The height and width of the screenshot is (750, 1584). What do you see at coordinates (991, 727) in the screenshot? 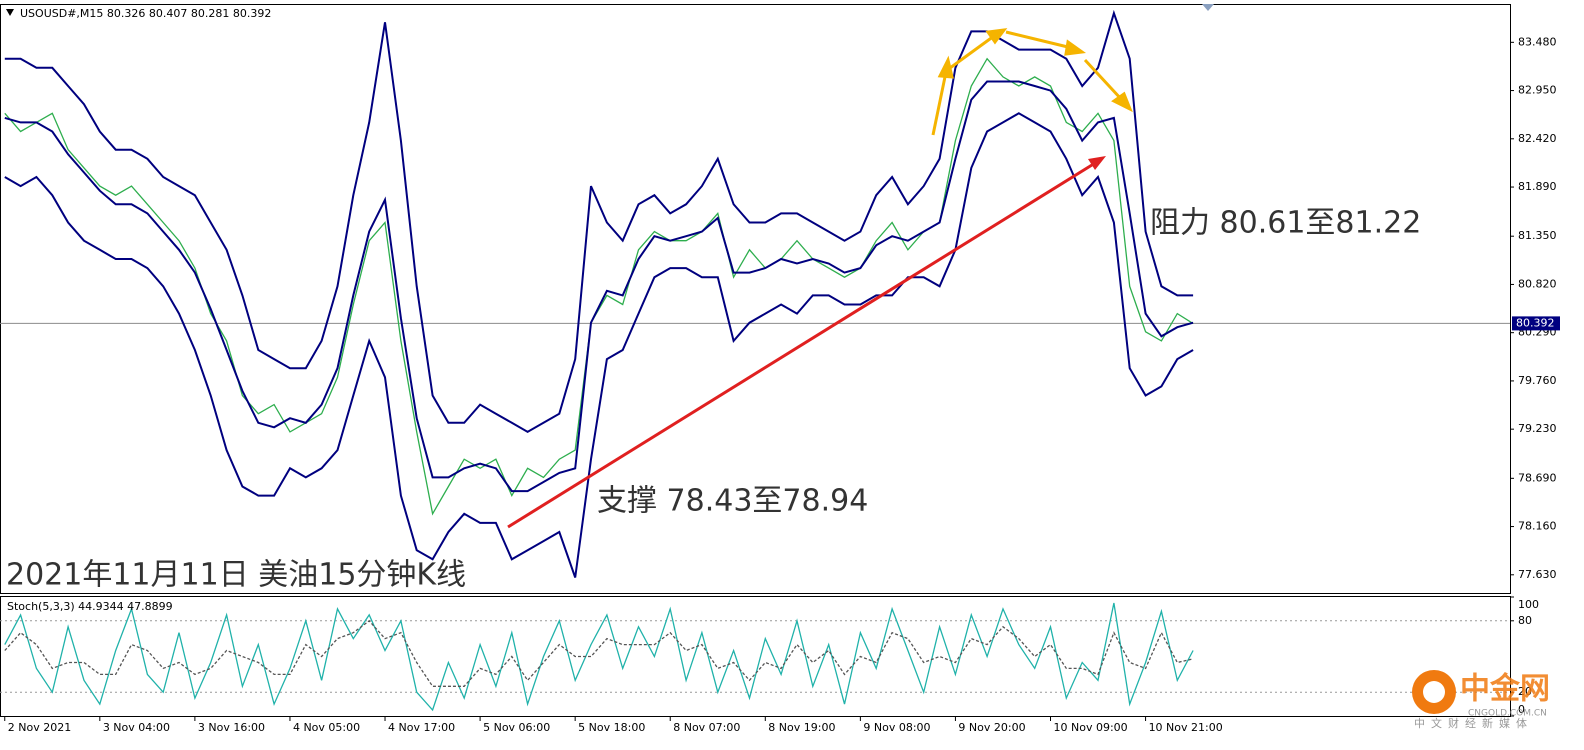
I see `x-tick-label: 9 Nov 20:00` at bounding box center [991, 727].